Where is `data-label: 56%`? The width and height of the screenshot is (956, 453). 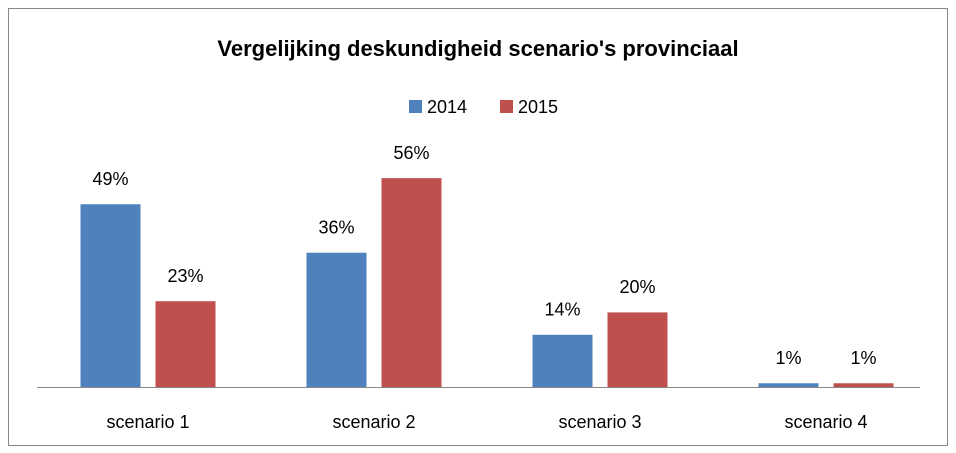
data-label: 56% is located at coordinates (411, 153).